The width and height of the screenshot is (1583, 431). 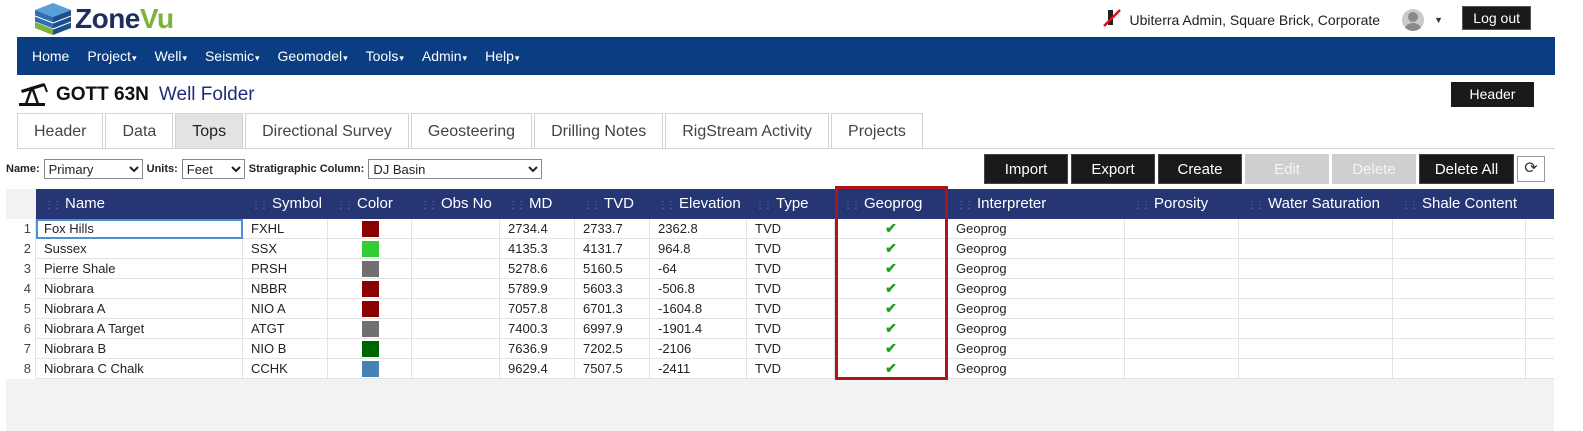 I want to click on column-header-name: ⋮⋮ Name, so click(x=139, y=204).